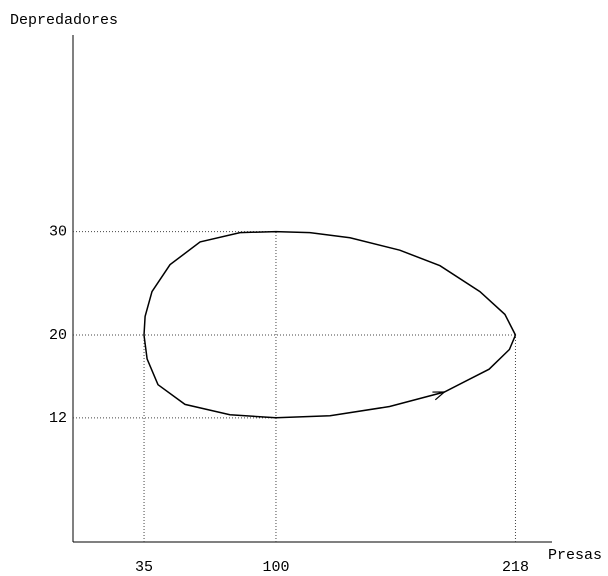  Describe the element at coordinates (275, 567) in the screenshot. I see `x-tick-label: 100` at that location.